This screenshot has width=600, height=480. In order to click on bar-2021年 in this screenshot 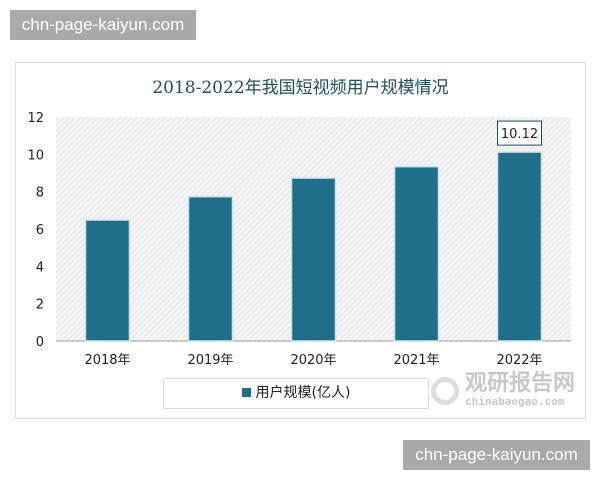, I will do `click(416, 253)`.